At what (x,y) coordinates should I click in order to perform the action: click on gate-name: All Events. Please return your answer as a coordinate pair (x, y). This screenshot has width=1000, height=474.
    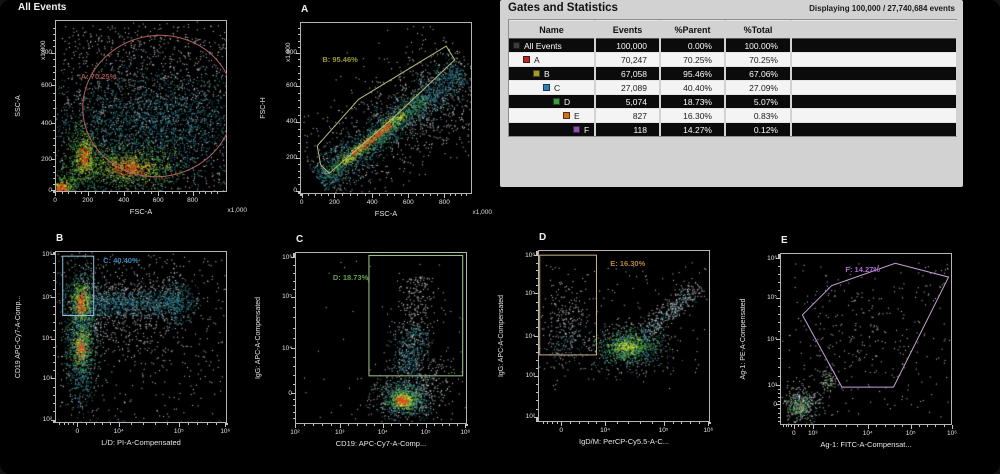
    Looking at the image, I should click on (543, 45).